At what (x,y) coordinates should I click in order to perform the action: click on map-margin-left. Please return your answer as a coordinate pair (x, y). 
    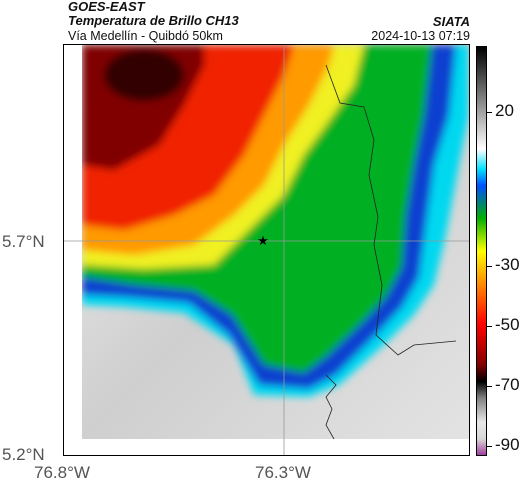
    Looking at the image, I should click on (73, 250).